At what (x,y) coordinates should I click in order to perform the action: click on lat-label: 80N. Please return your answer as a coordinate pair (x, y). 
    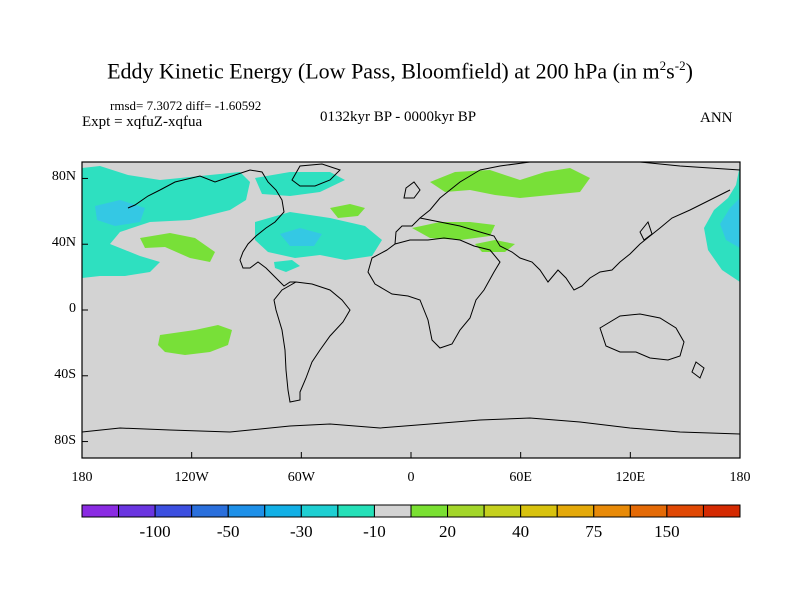
    Looking at the image, I should click on (63, 177).